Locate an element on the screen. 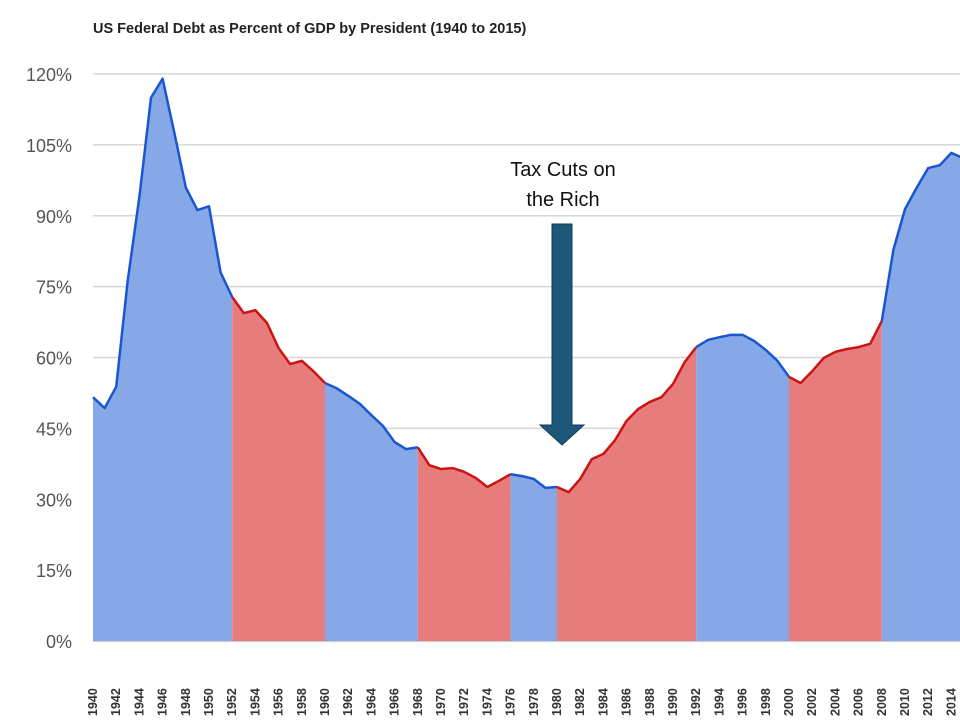 This screenshot has height=720, width=960. x-tick-label: 2004 is located at coordinates (835, 702).